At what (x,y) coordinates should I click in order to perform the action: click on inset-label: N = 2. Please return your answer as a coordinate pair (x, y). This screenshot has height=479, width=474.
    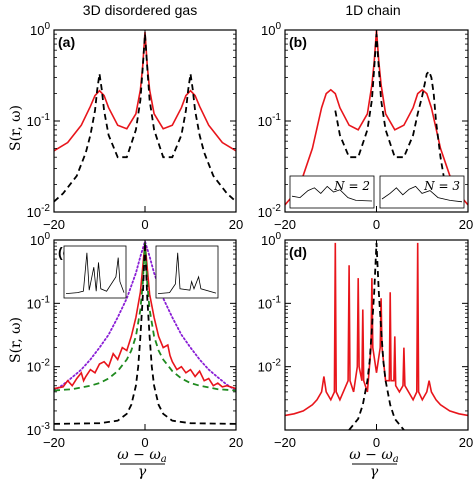
    Looking at the image, I should click on (351, 186).